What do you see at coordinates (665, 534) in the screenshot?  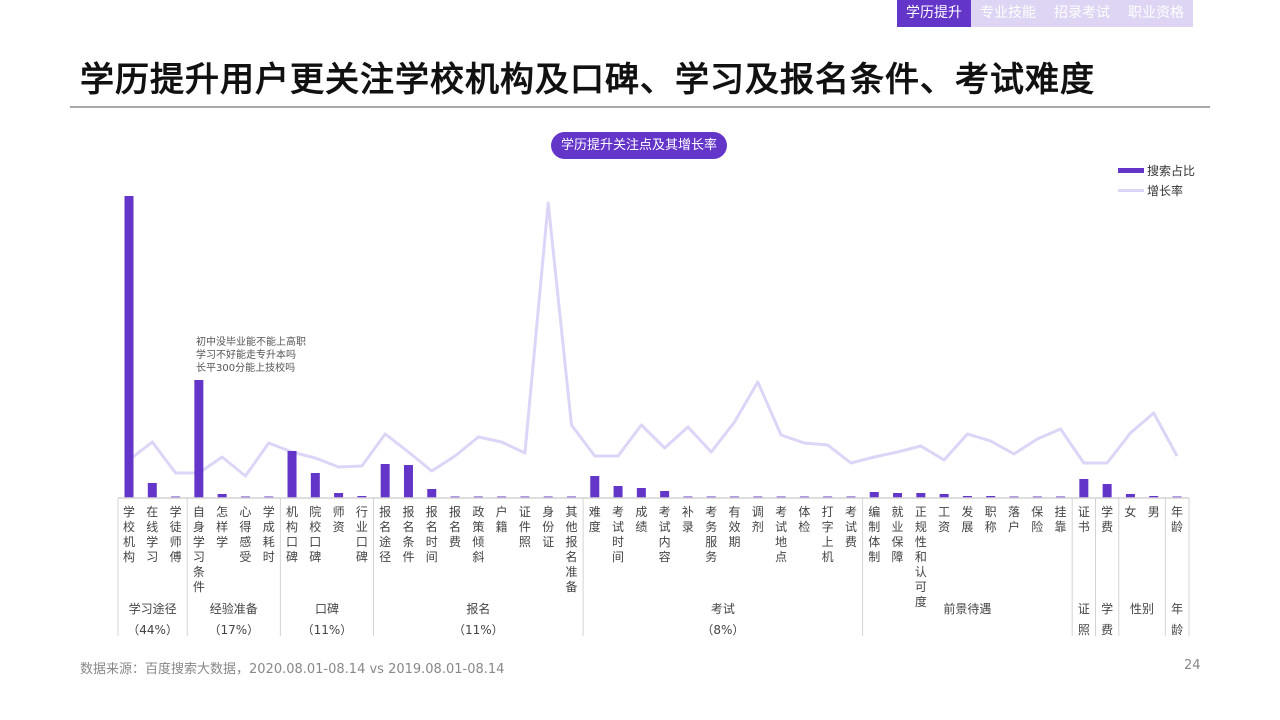 I see `category-label: 考试内容` at bounding box center [665, 534].